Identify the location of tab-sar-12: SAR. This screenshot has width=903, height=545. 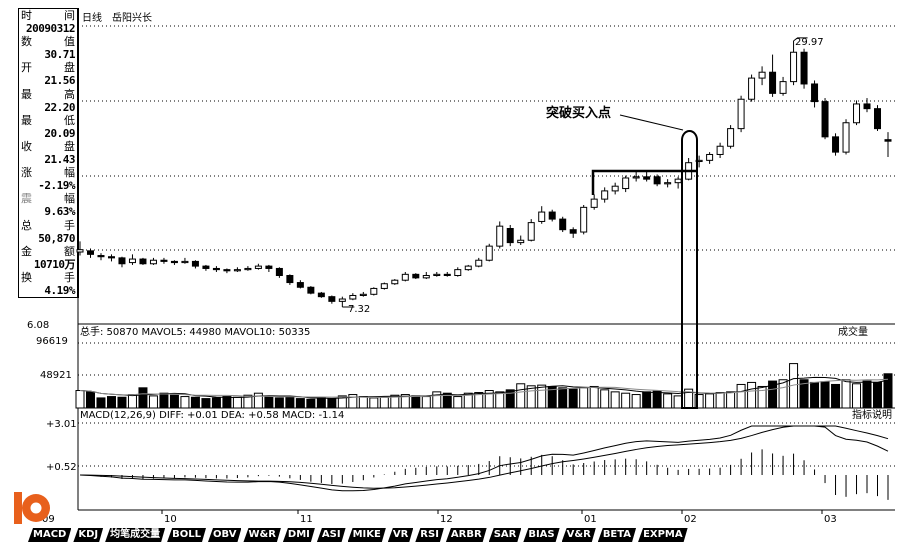
(505, 535).